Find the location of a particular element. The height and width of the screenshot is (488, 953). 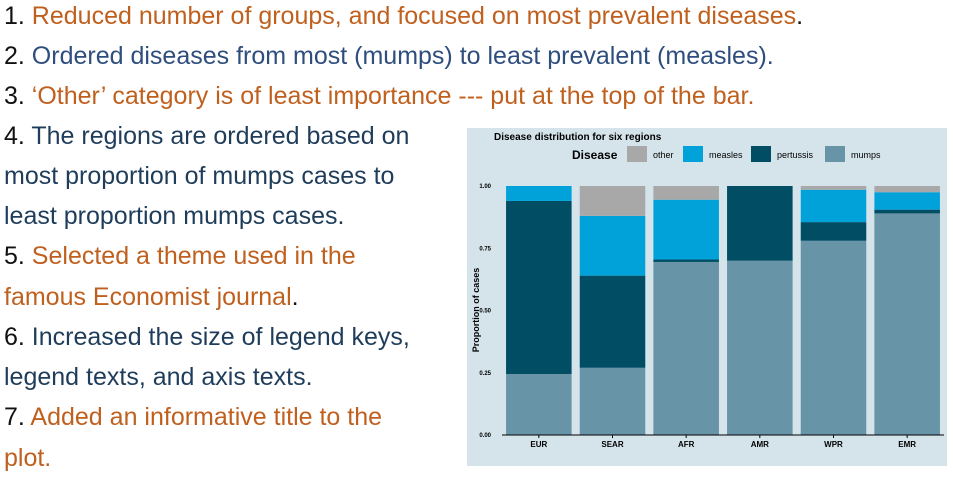

note-6: 6. Increased the size of legend keys, is located at coordinates (207, 337).